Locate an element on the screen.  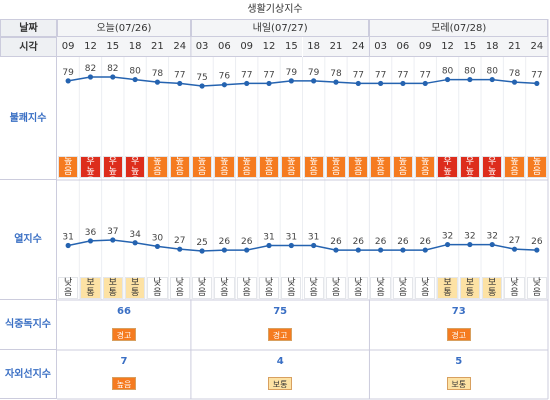
row-label: 열지수 is located at coordinates (28, 240).